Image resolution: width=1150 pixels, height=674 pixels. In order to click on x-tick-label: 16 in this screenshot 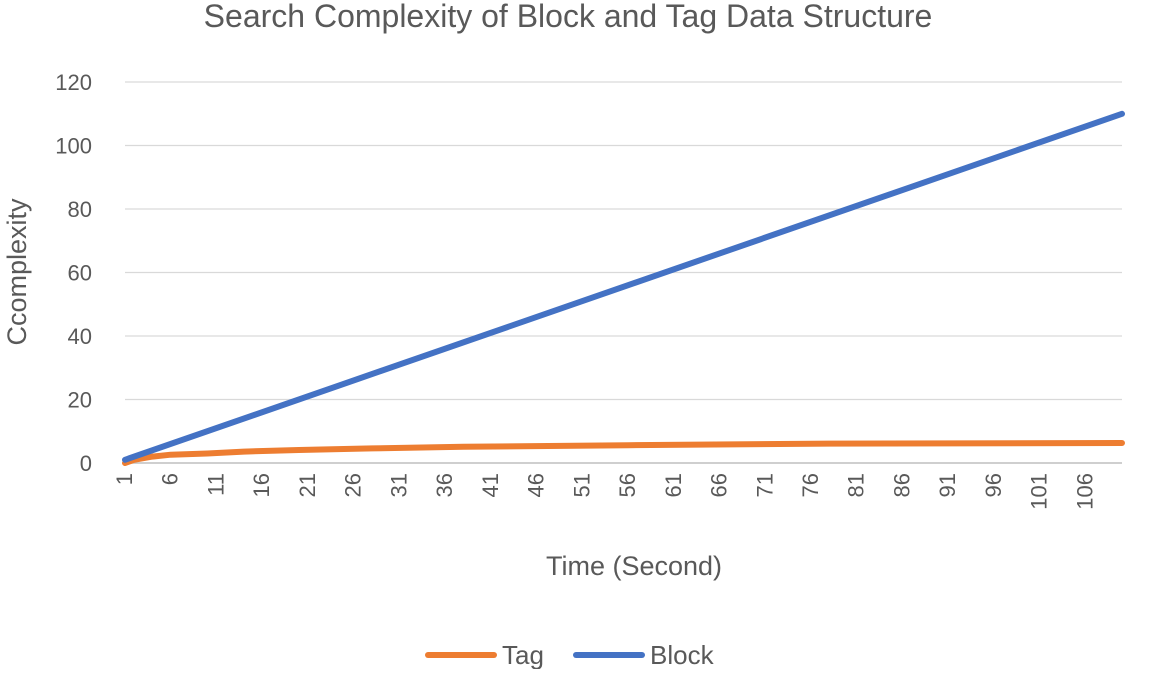, I will do `click(261, 485)`.